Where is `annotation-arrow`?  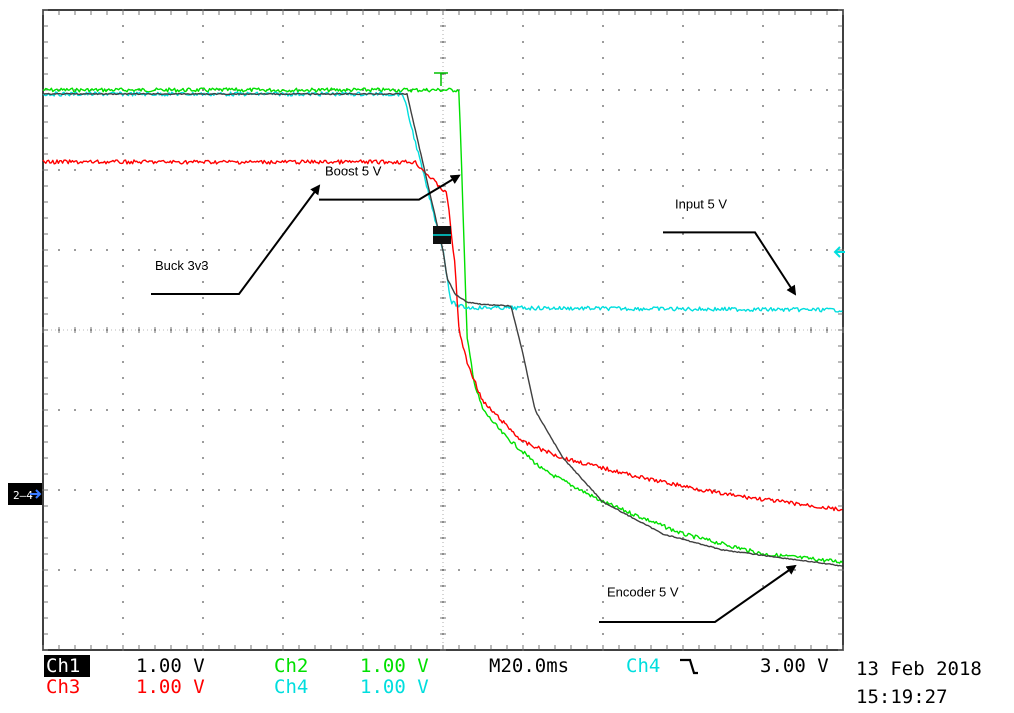 annotation-arrow is located at coordinates (236, 239).